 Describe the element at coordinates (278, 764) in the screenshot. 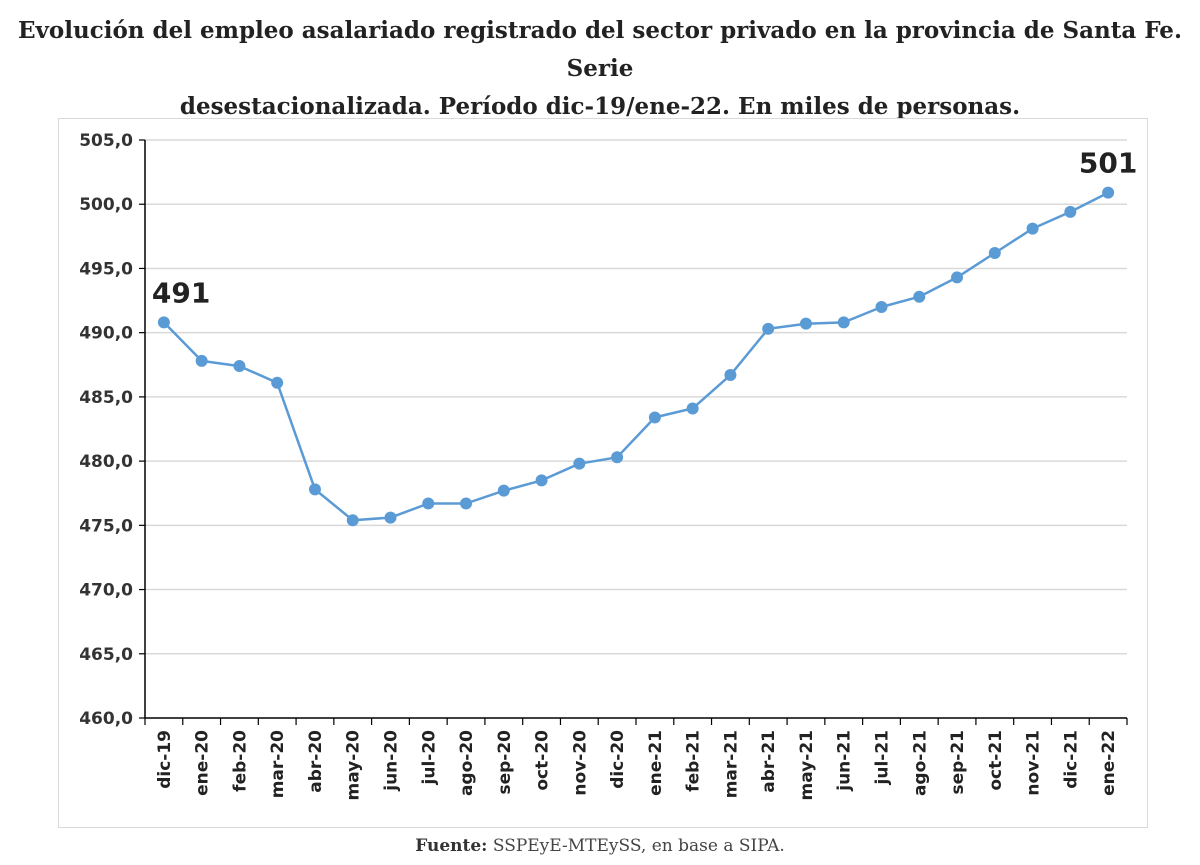

I see `x-tick-label: mar-20` at that location.